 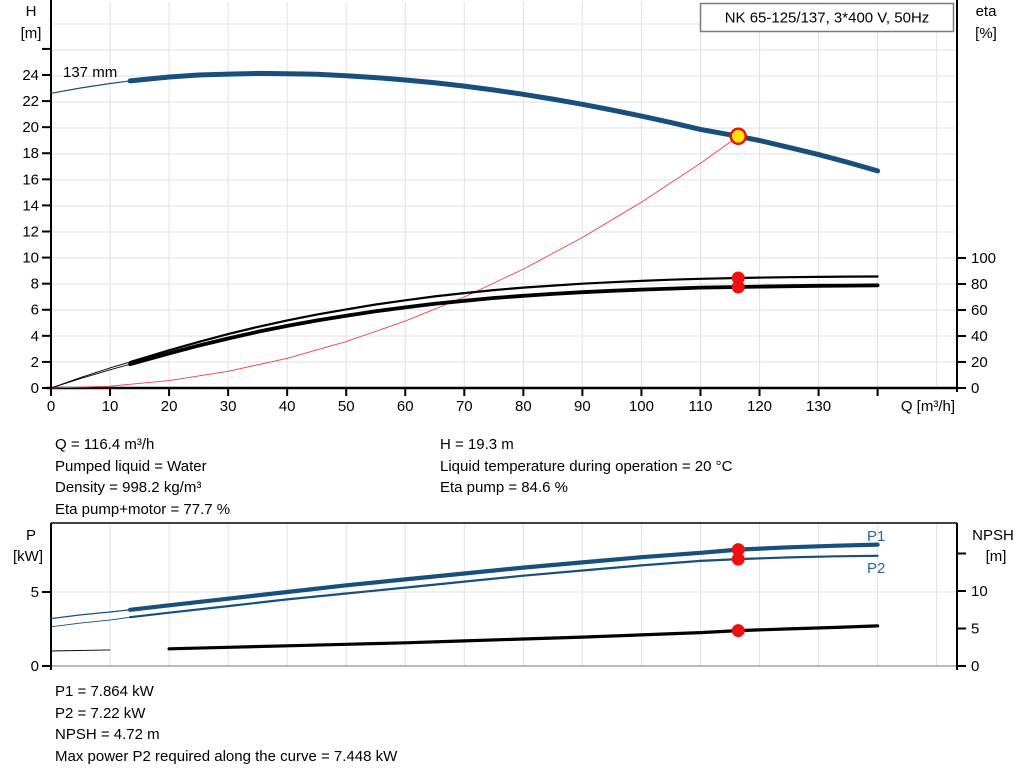 What do you see at coordinates (523, 637) in the screenshot?
I see `npsh-curve` at bounding box center [523, 637].